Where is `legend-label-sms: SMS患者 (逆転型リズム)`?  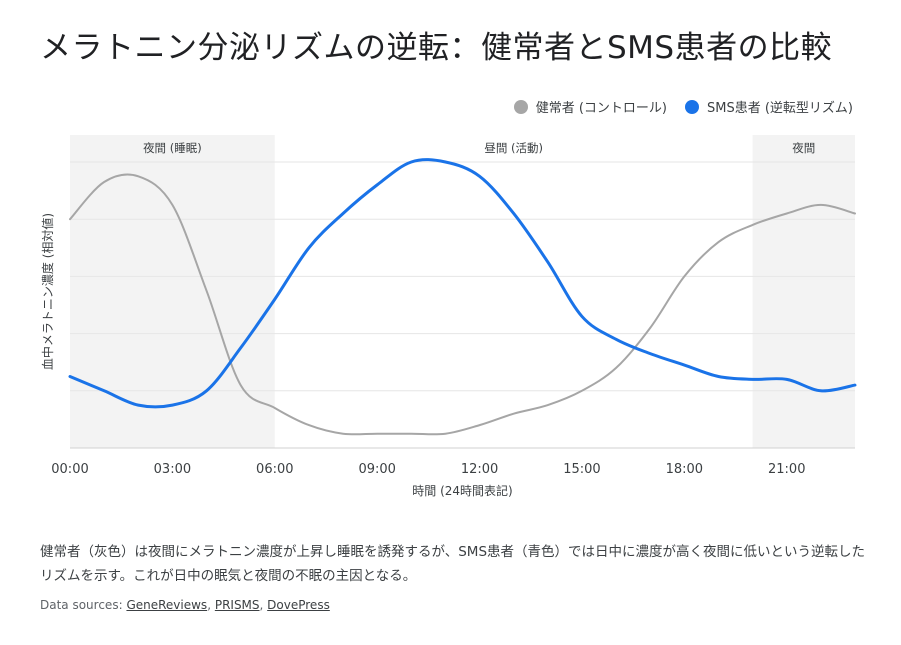 legend-label-sms: SMS患者 (逆転型リズム) is located at coordinates (780, 108).